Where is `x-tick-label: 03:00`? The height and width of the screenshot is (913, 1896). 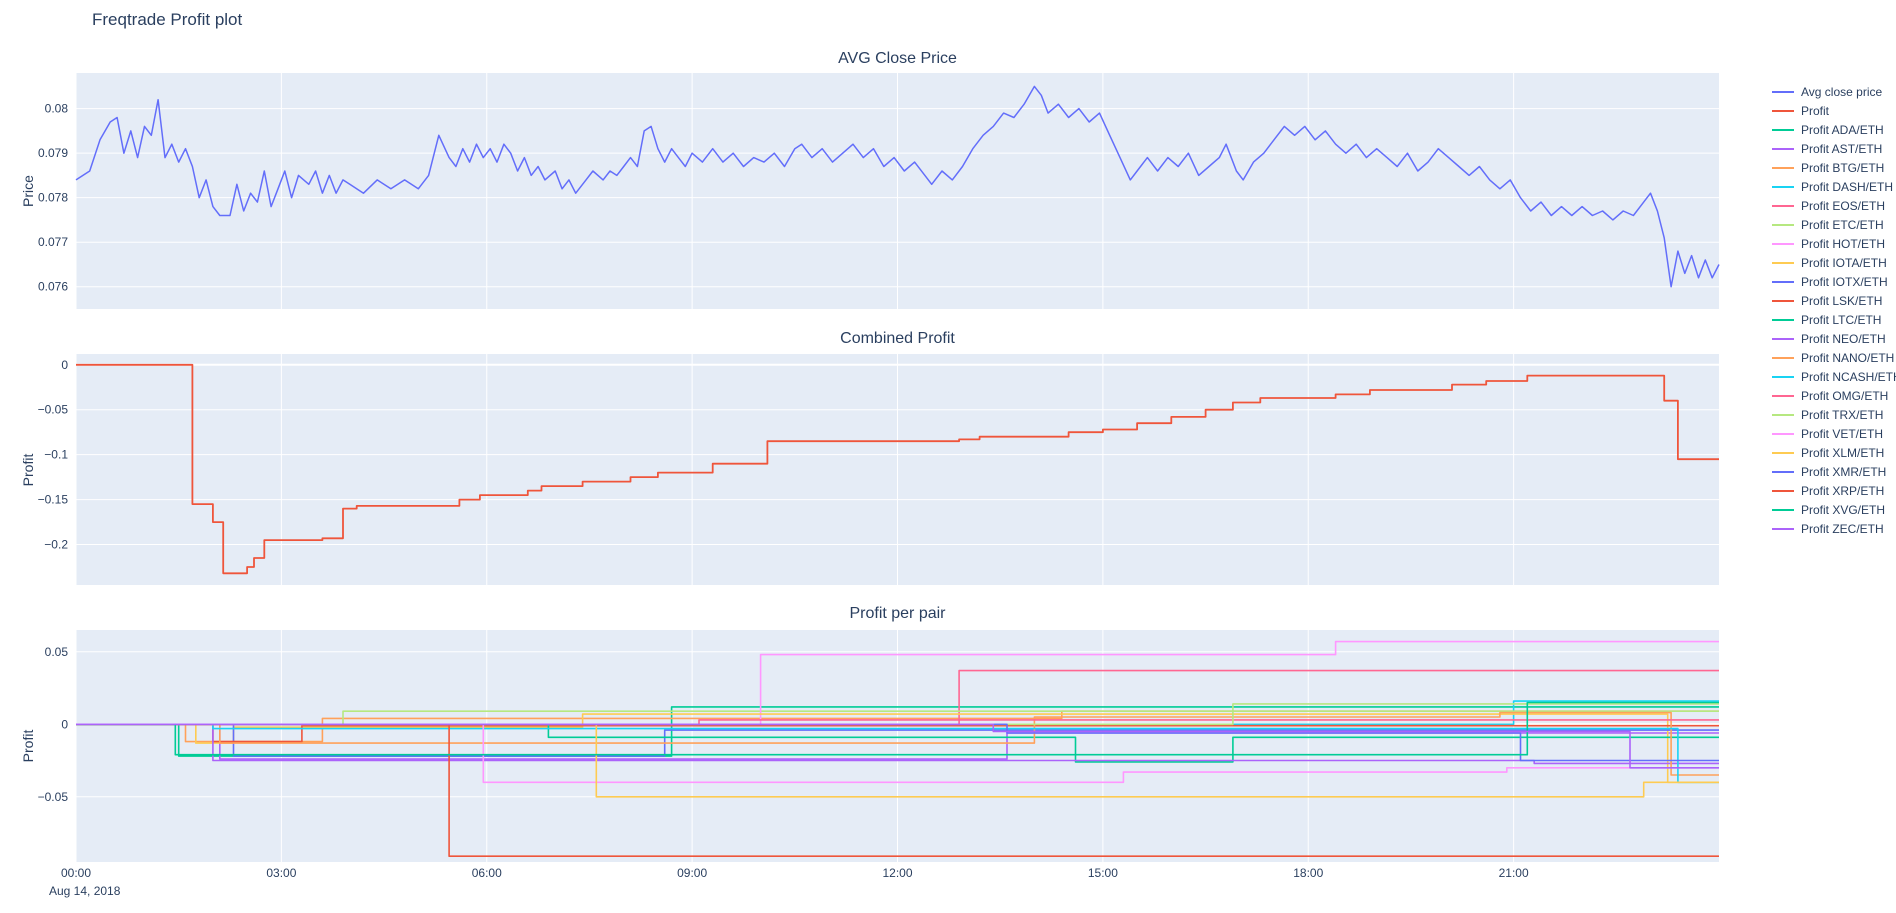
x-tick-label: 03:00 is located at coordinates (281, 873).